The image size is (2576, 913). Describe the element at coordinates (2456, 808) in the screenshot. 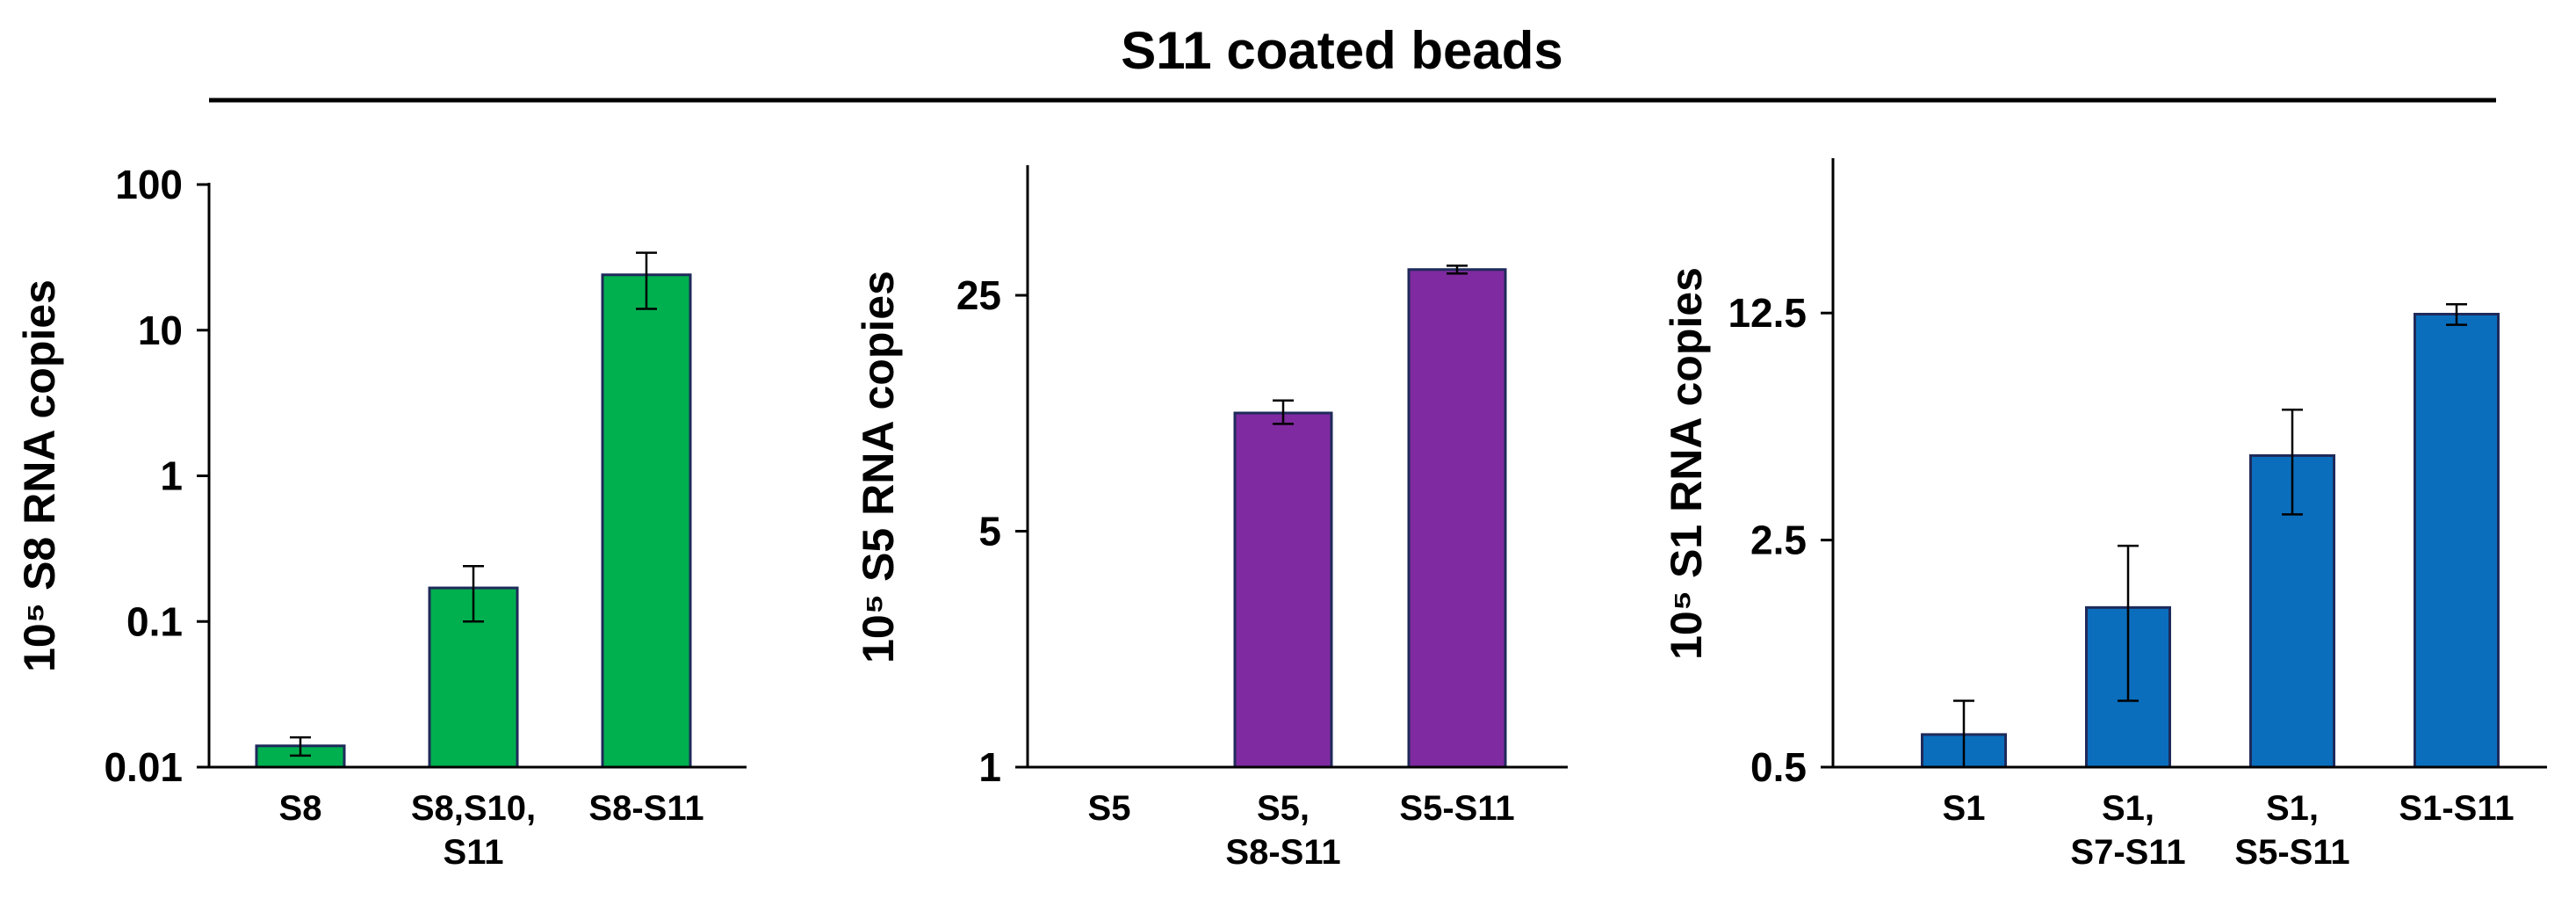

I see `x-tick-label: S1-S11` at that location.